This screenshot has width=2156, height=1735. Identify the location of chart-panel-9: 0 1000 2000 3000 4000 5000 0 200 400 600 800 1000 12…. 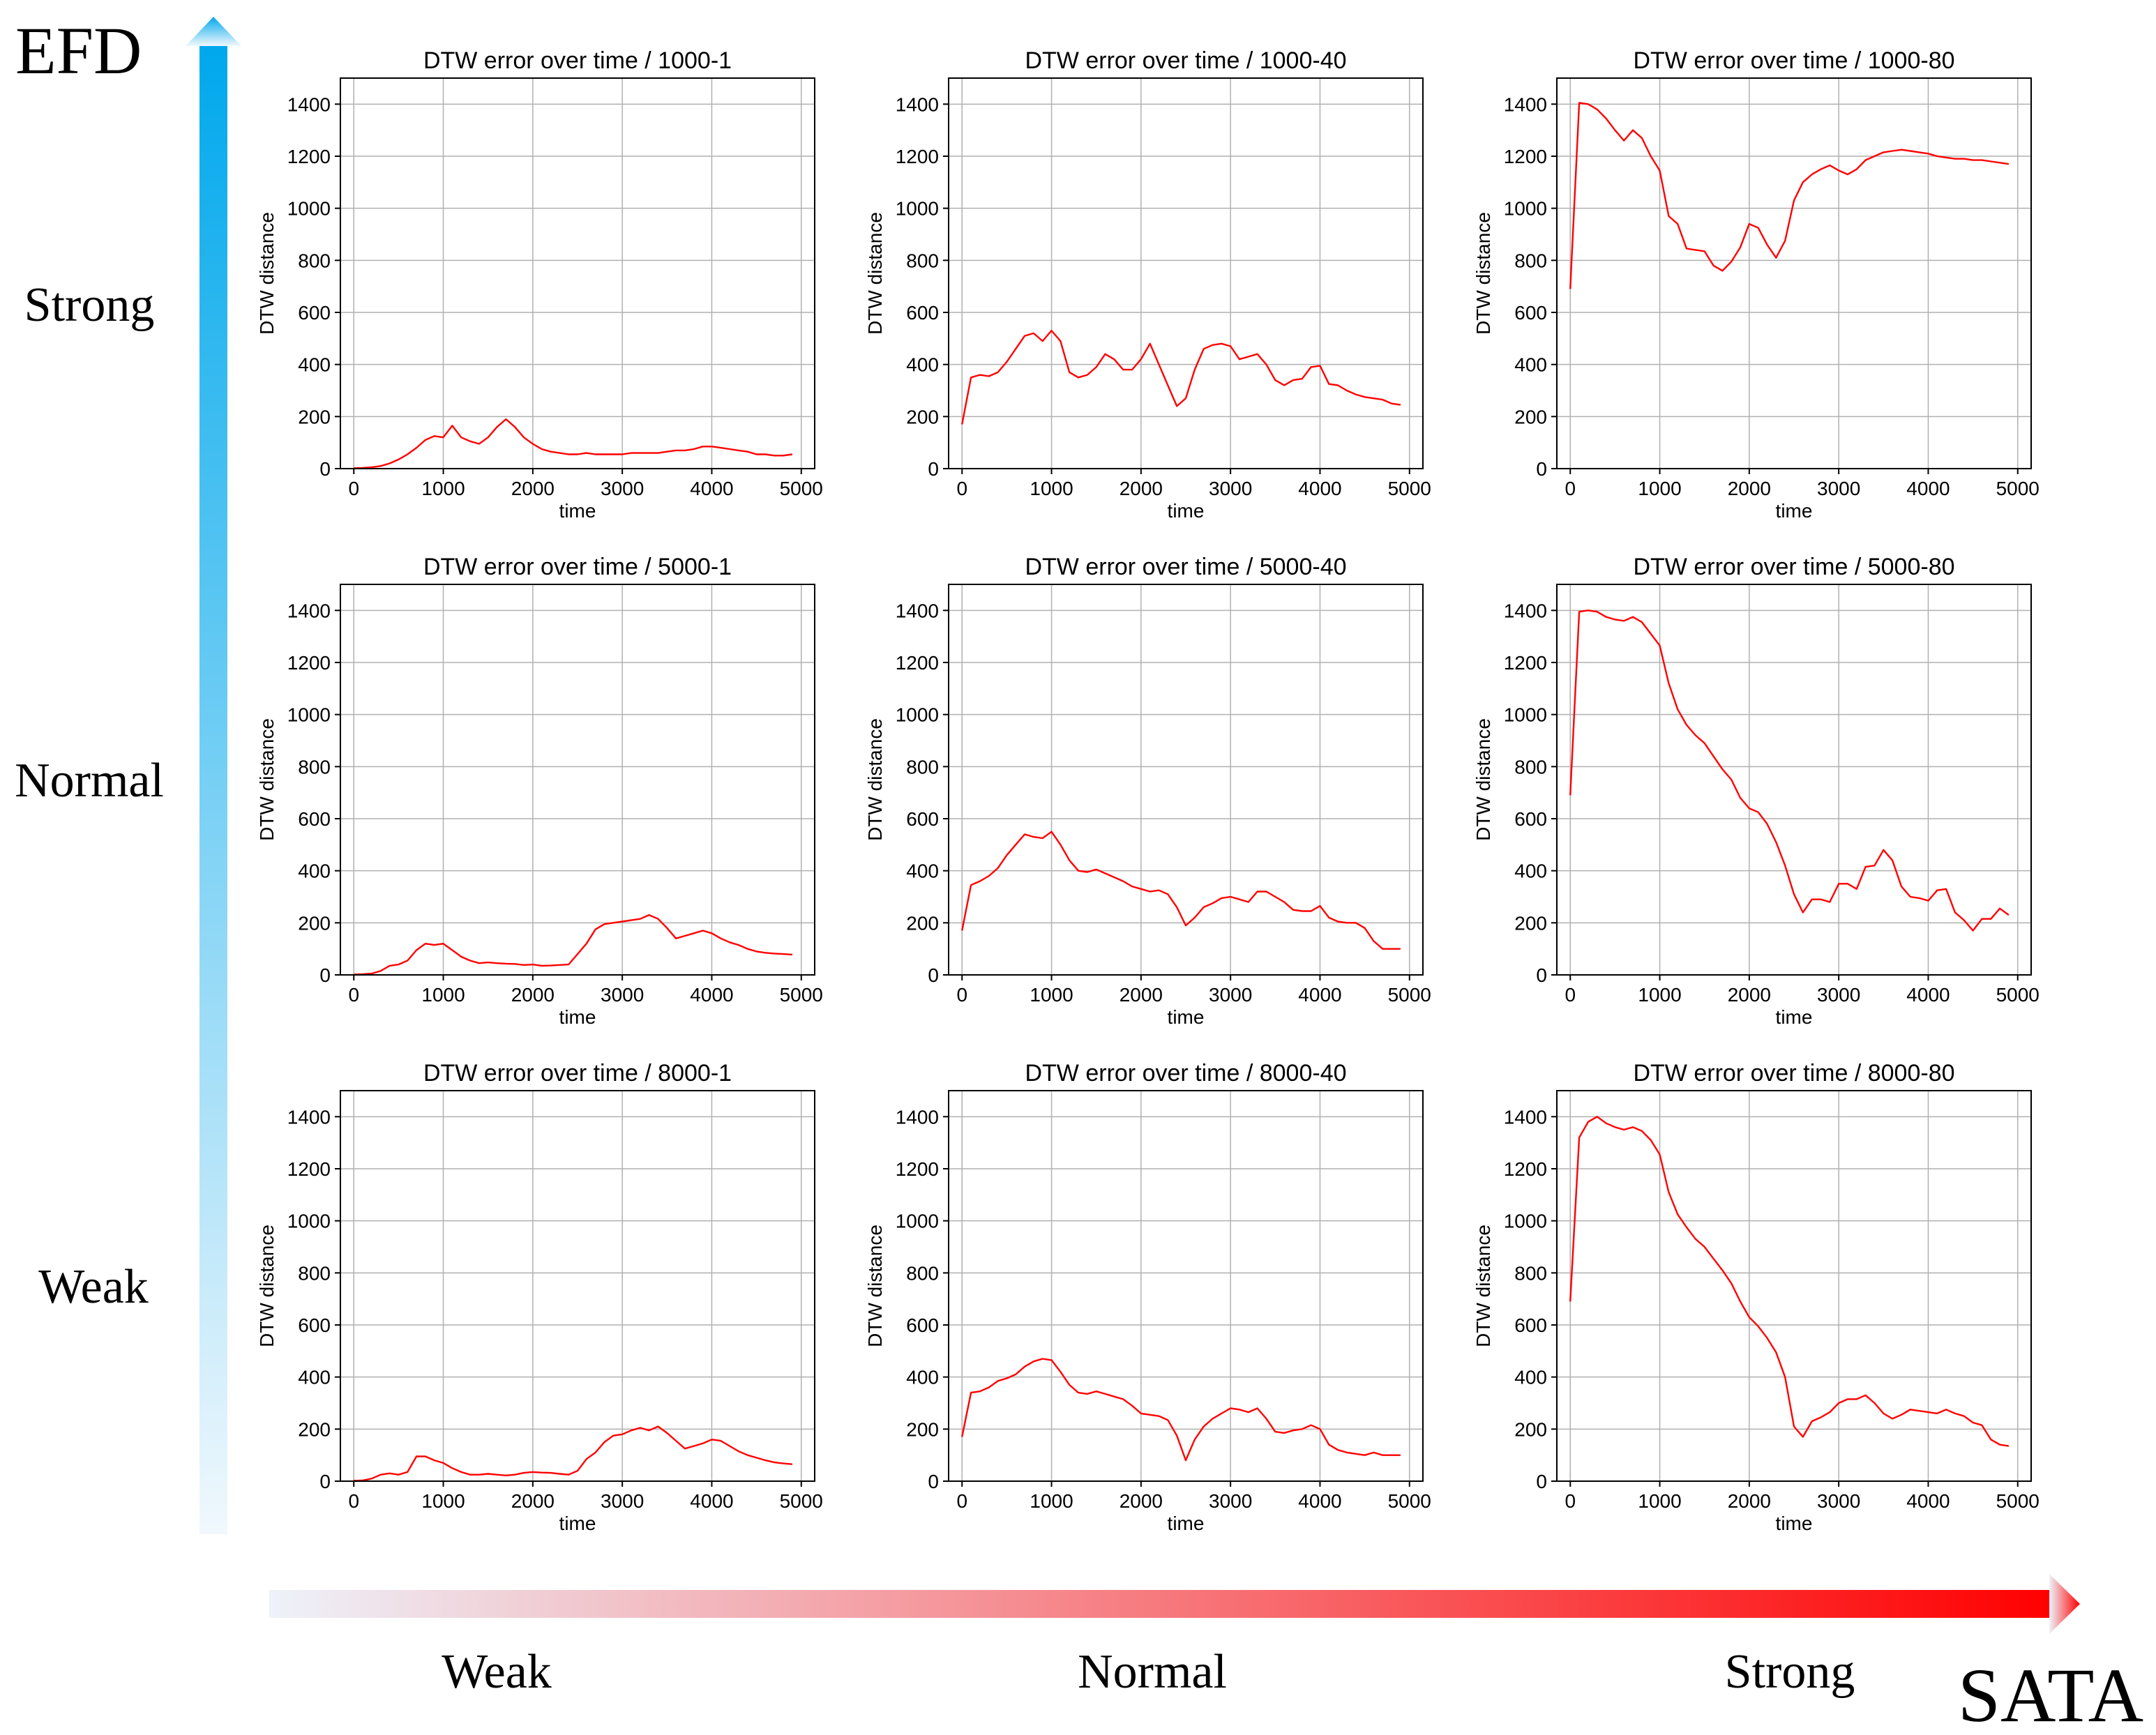
(1756, 1297).